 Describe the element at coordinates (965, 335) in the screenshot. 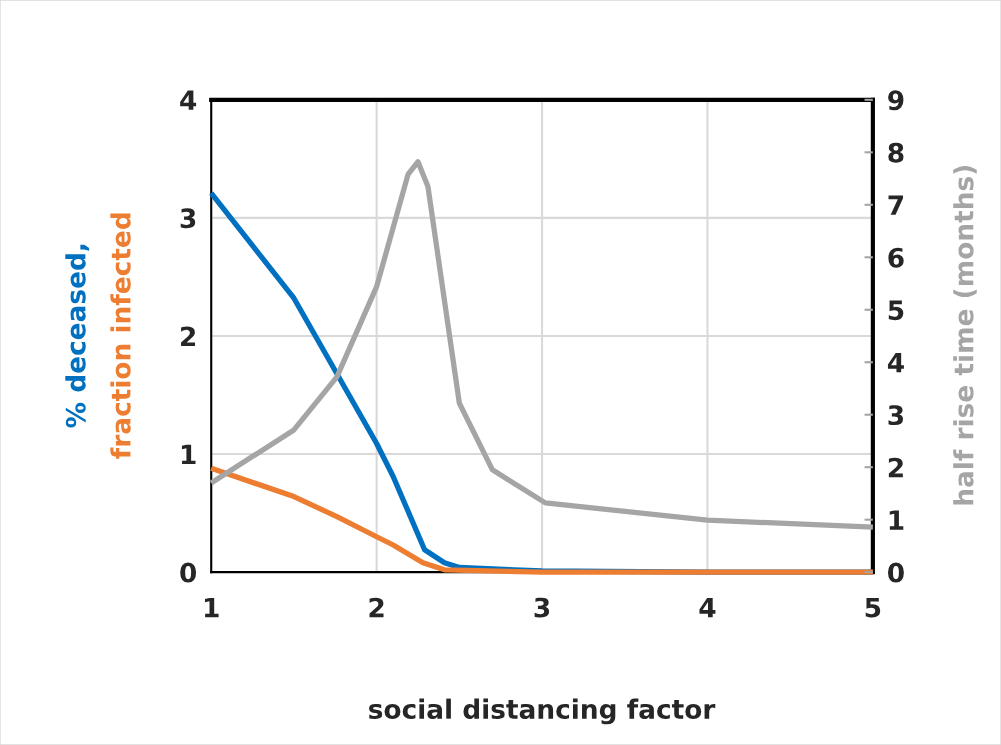

I see `y2-axis-title: half rise time (months)` at that location.